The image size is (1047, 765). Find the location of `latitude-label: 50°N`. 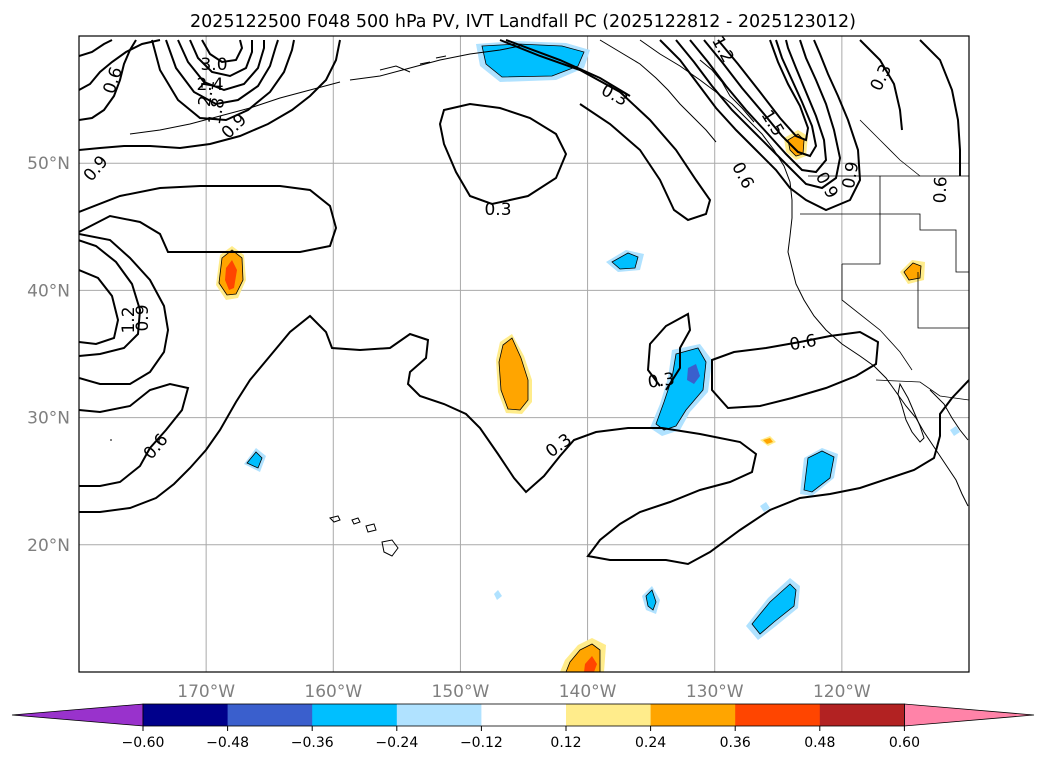

latitude-label: 50°N is located at coordinates (48, 164).